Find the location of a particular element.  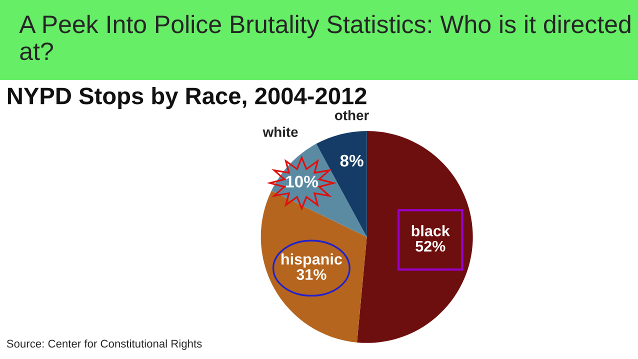

data-label: 52% is located at coordinates (431, 246).